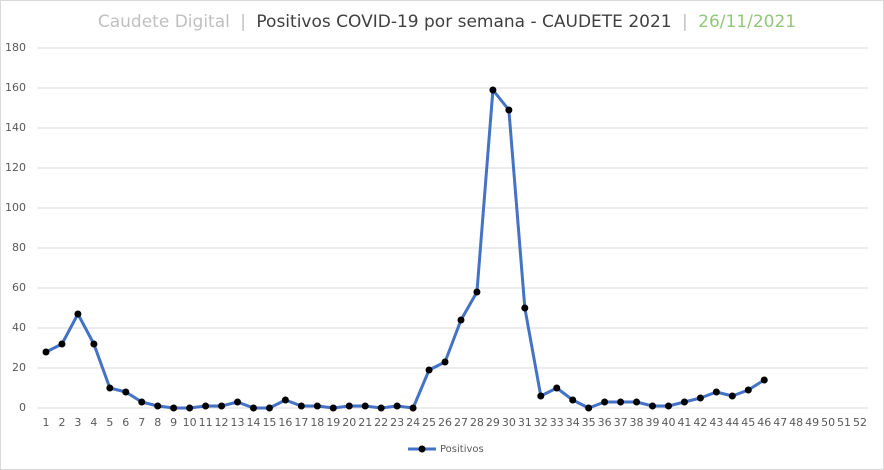 This screenshot has width=884, height=470. What do you see at coordinates (605, 422) in the screenshot?
I see `x-tick-label: 36` at bounding box center [605, 422].